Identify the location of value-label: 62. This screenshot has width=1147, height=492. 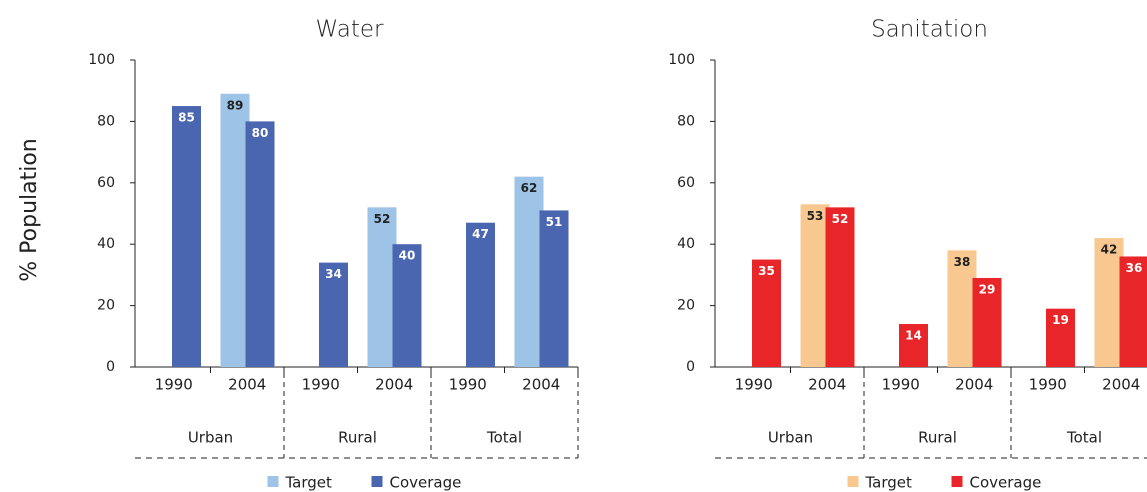
(529, 188).